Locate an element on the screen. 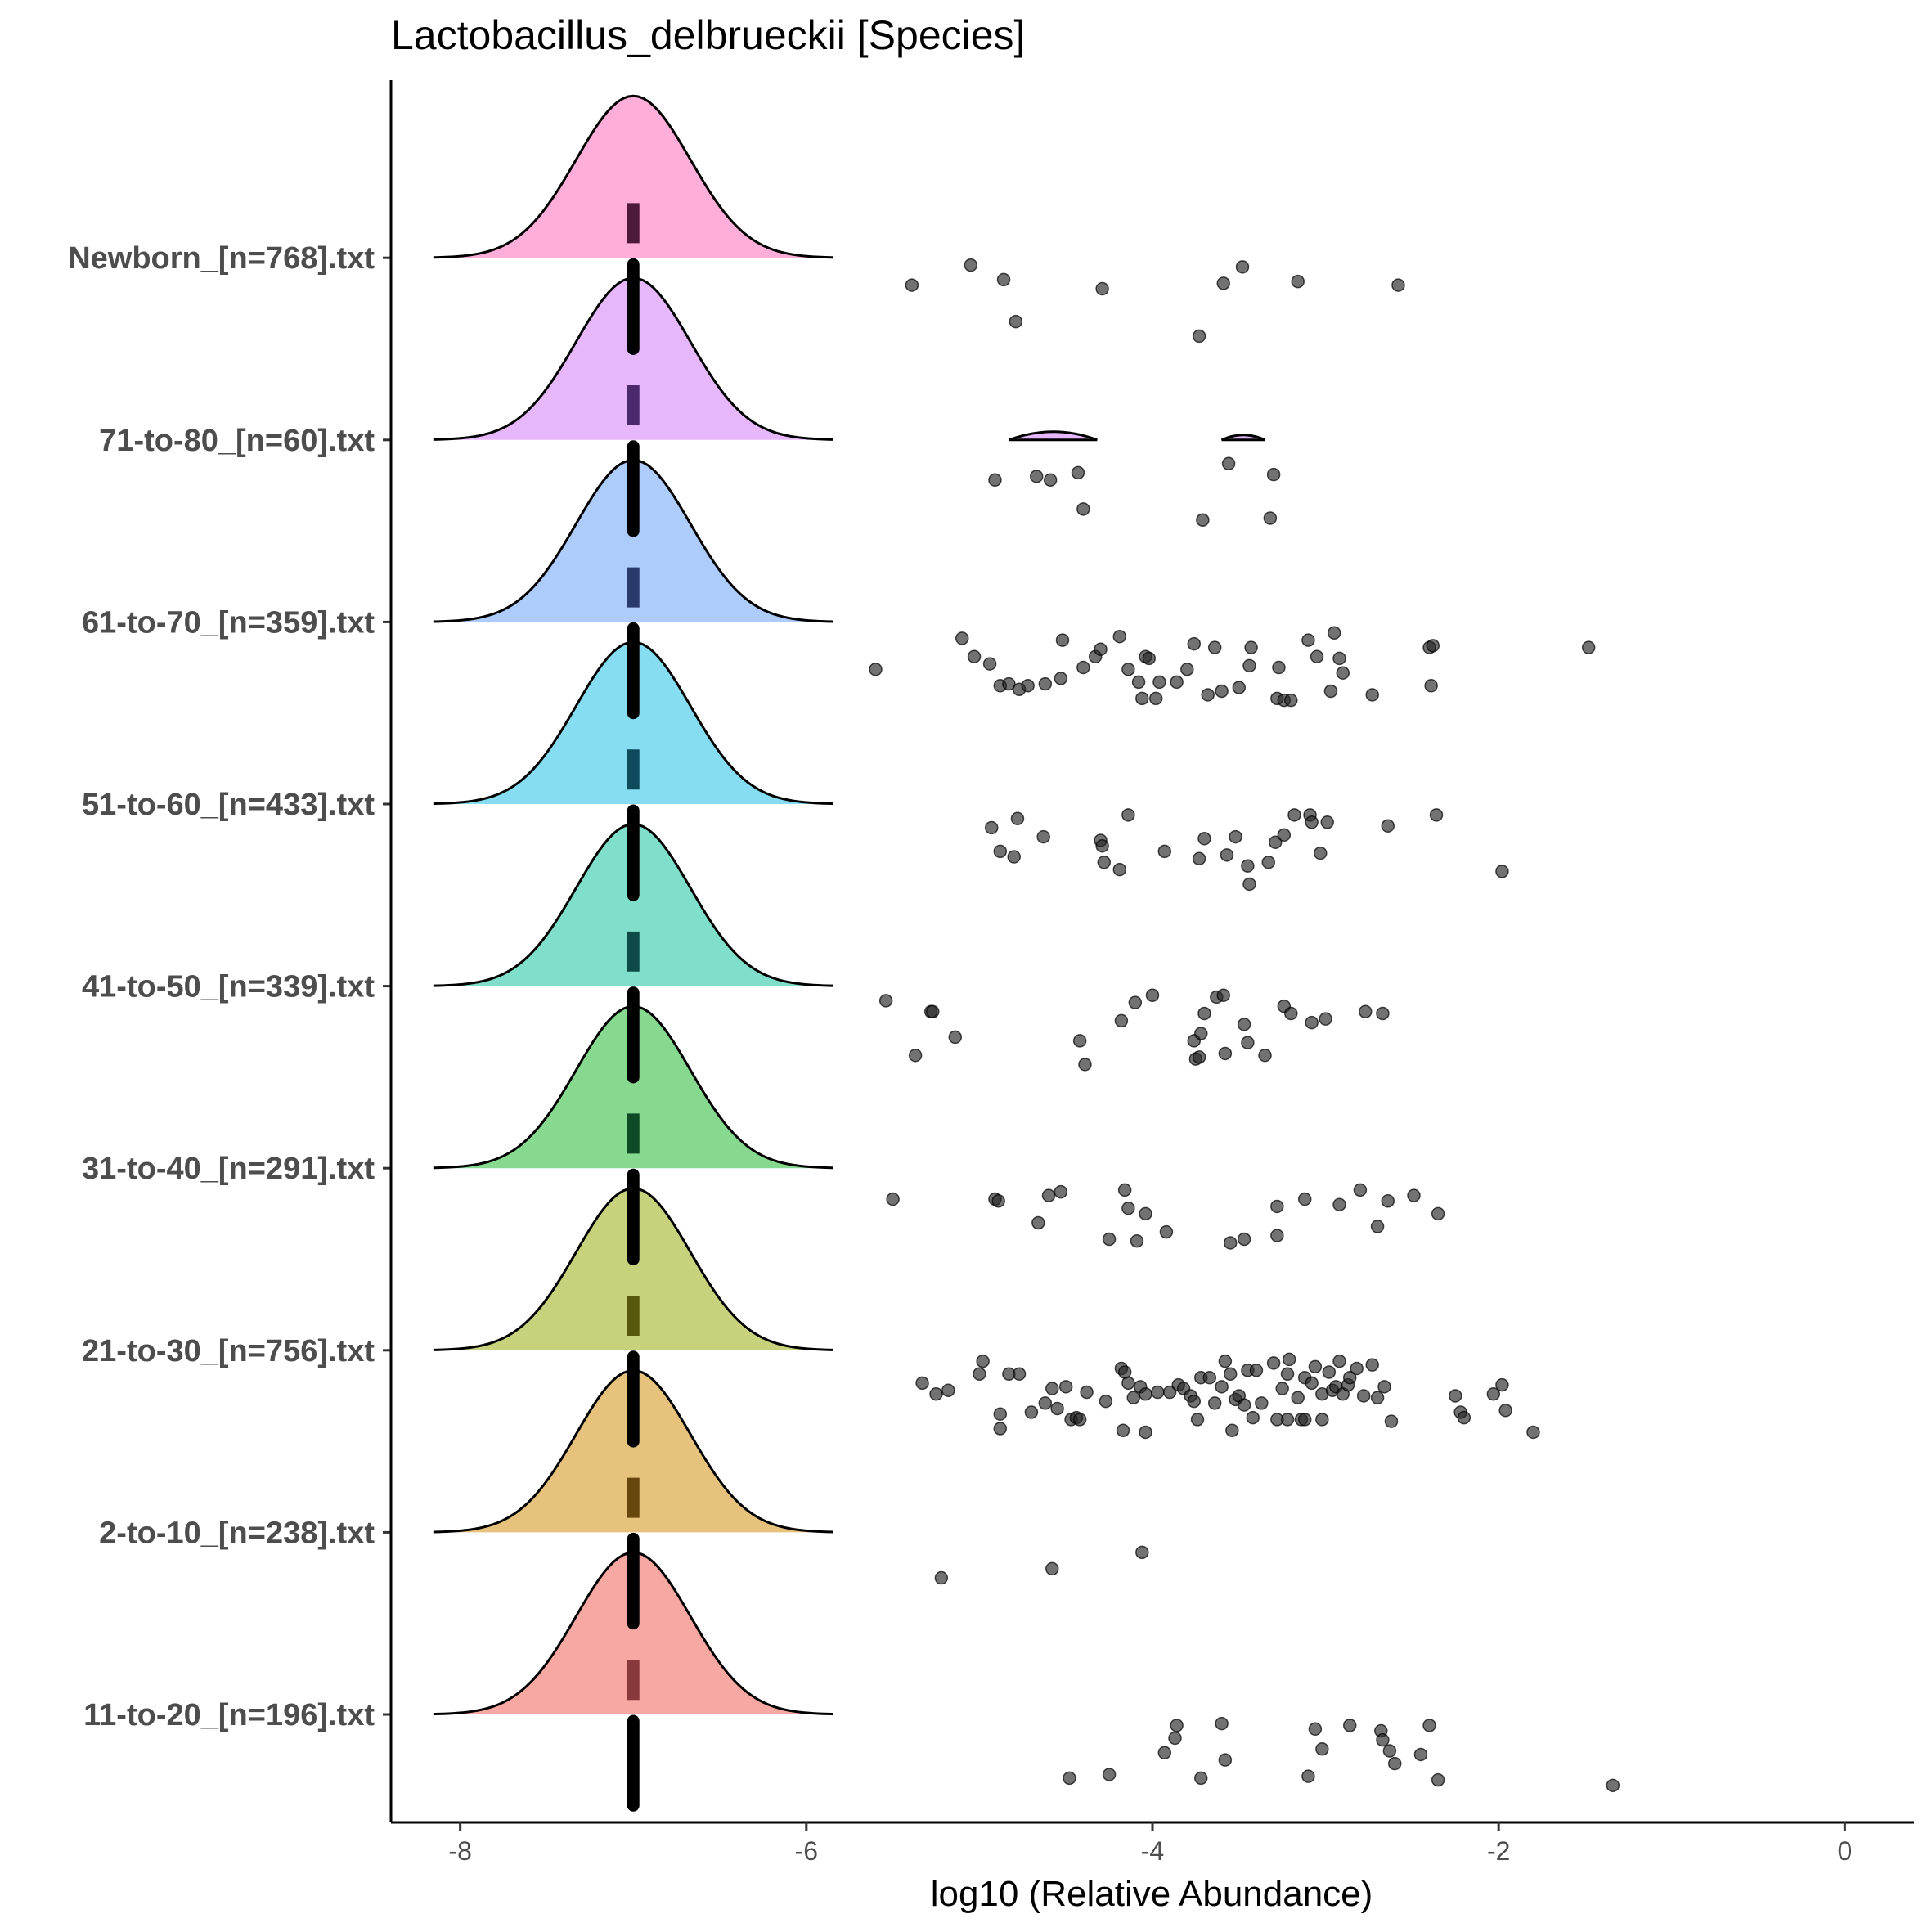 The width and height of the screenshot is (1932, 1932). x-tick-labels: -8 -6 -4 -2 0 is located at coordinates (1150, 1851).